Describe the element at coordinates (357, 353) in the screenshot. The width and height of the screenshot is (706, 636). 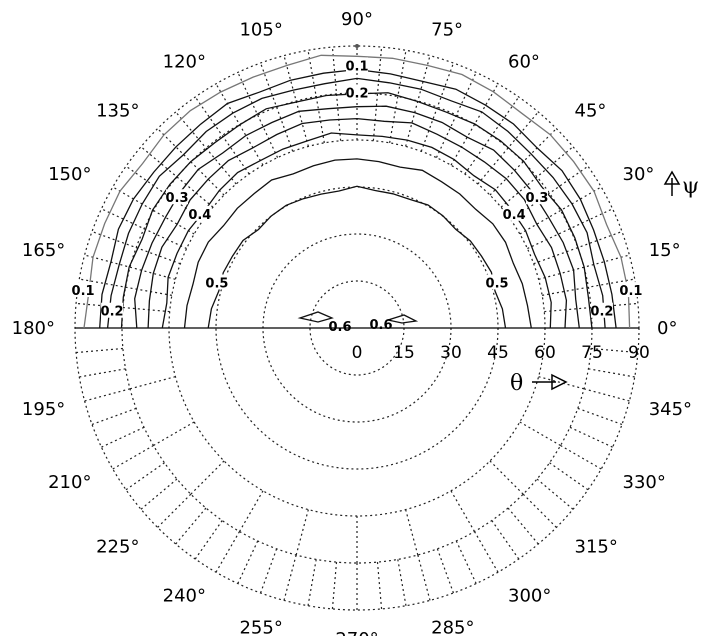
I see `radial-tick-0: 0` at that location.